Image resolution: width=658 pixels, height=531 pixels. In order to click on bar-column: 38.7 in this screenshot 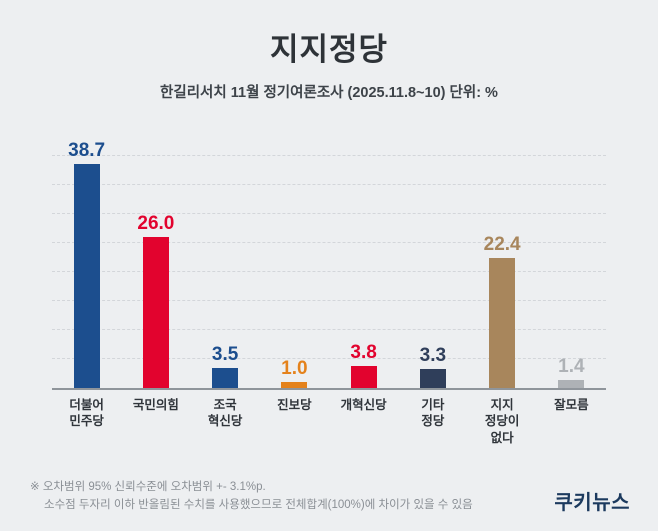, I will do `click(86, 264)`.